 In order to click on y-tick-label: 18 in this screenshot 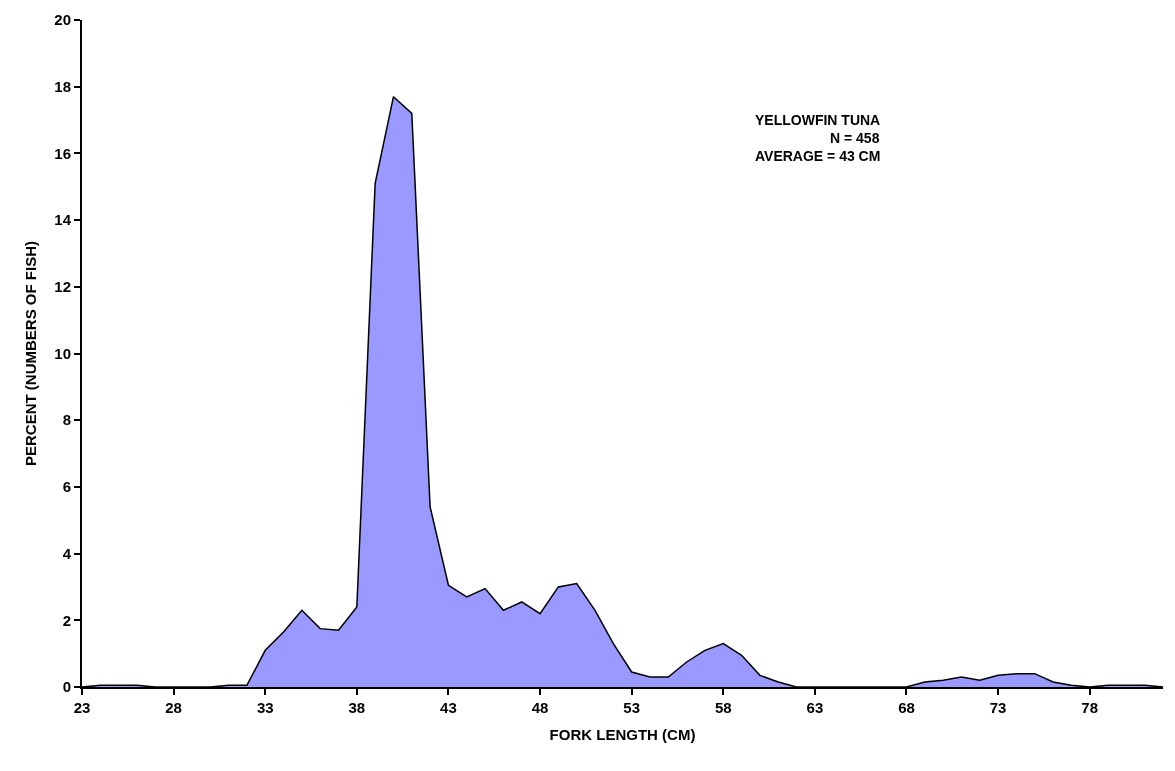, I will do `click(62, 86)`.